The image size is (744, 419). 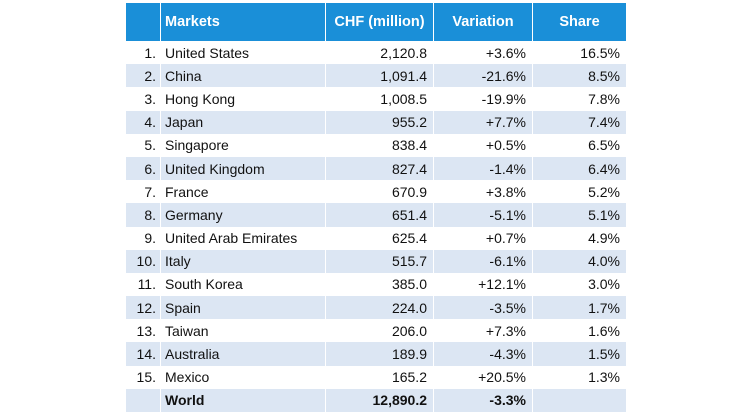 What do you see at coordinates (143, 192) in the screenshot?
I see `rank-cell: 7.` at bounding box center [143, 192].